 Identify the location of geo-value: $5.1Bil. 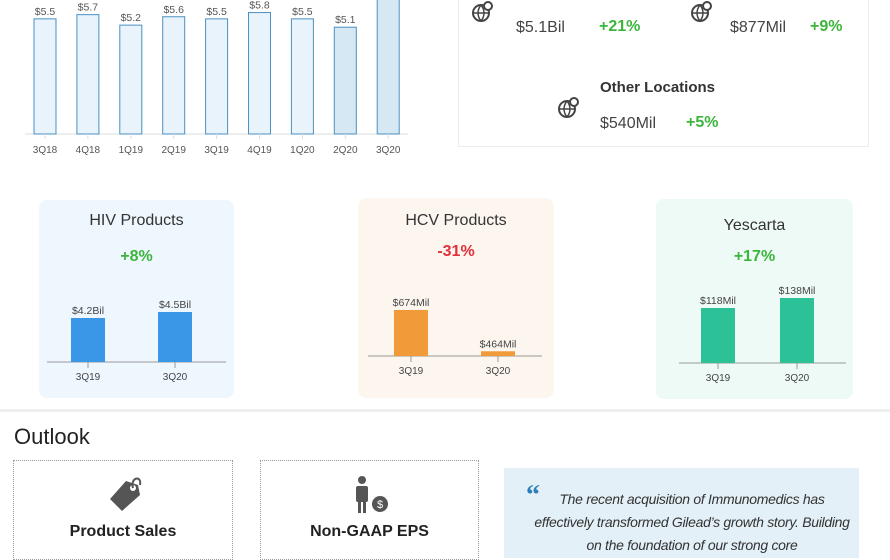
(540, 27).